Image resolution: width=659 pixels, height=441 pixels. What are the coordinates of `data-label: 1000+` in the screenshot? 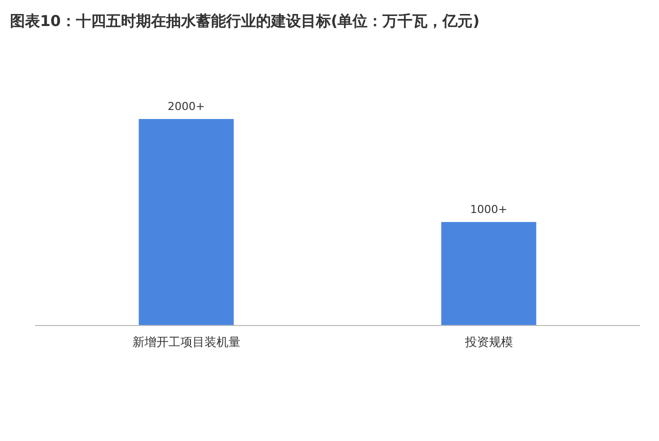 It's located at (489, 209).